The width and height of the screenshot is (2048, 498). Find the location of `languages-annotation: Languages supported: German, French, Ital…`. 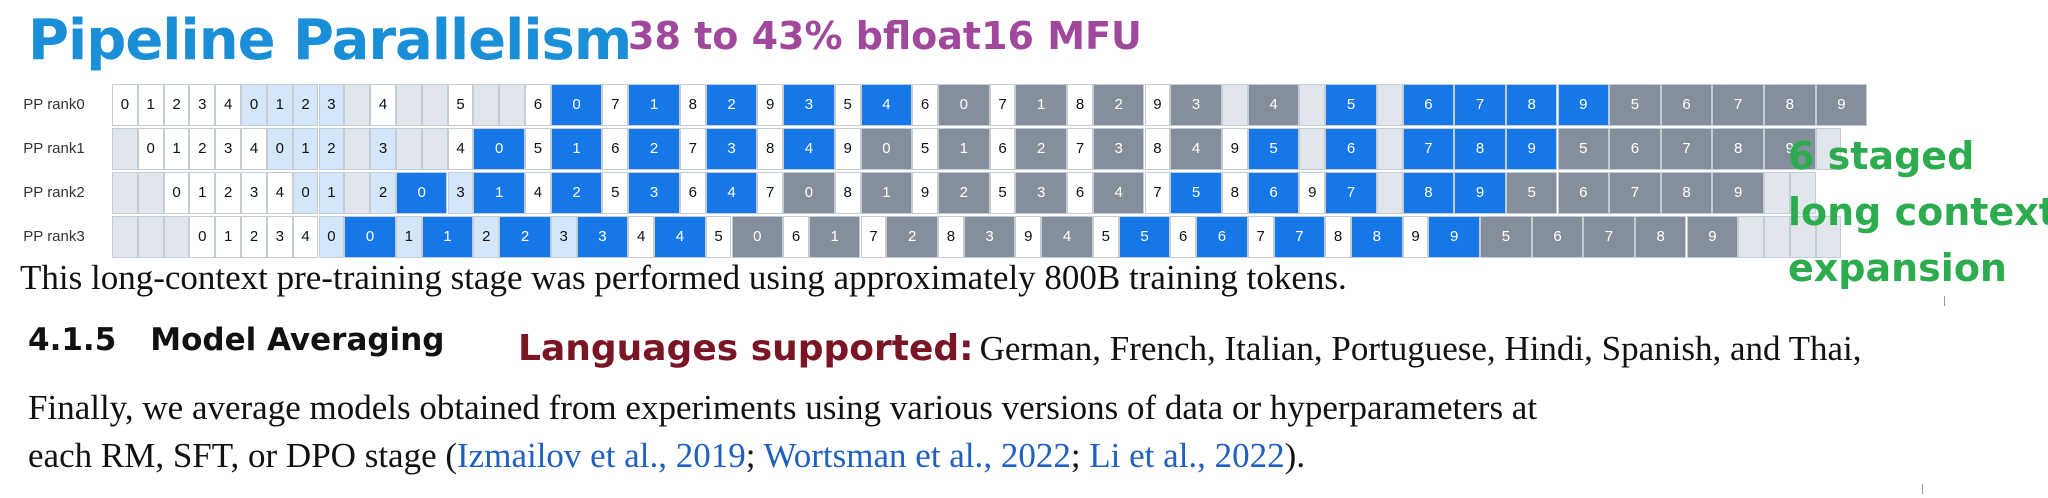

languages-annotation: Languages supported: German, French, Ital… is located at coordinates (1190, 348).